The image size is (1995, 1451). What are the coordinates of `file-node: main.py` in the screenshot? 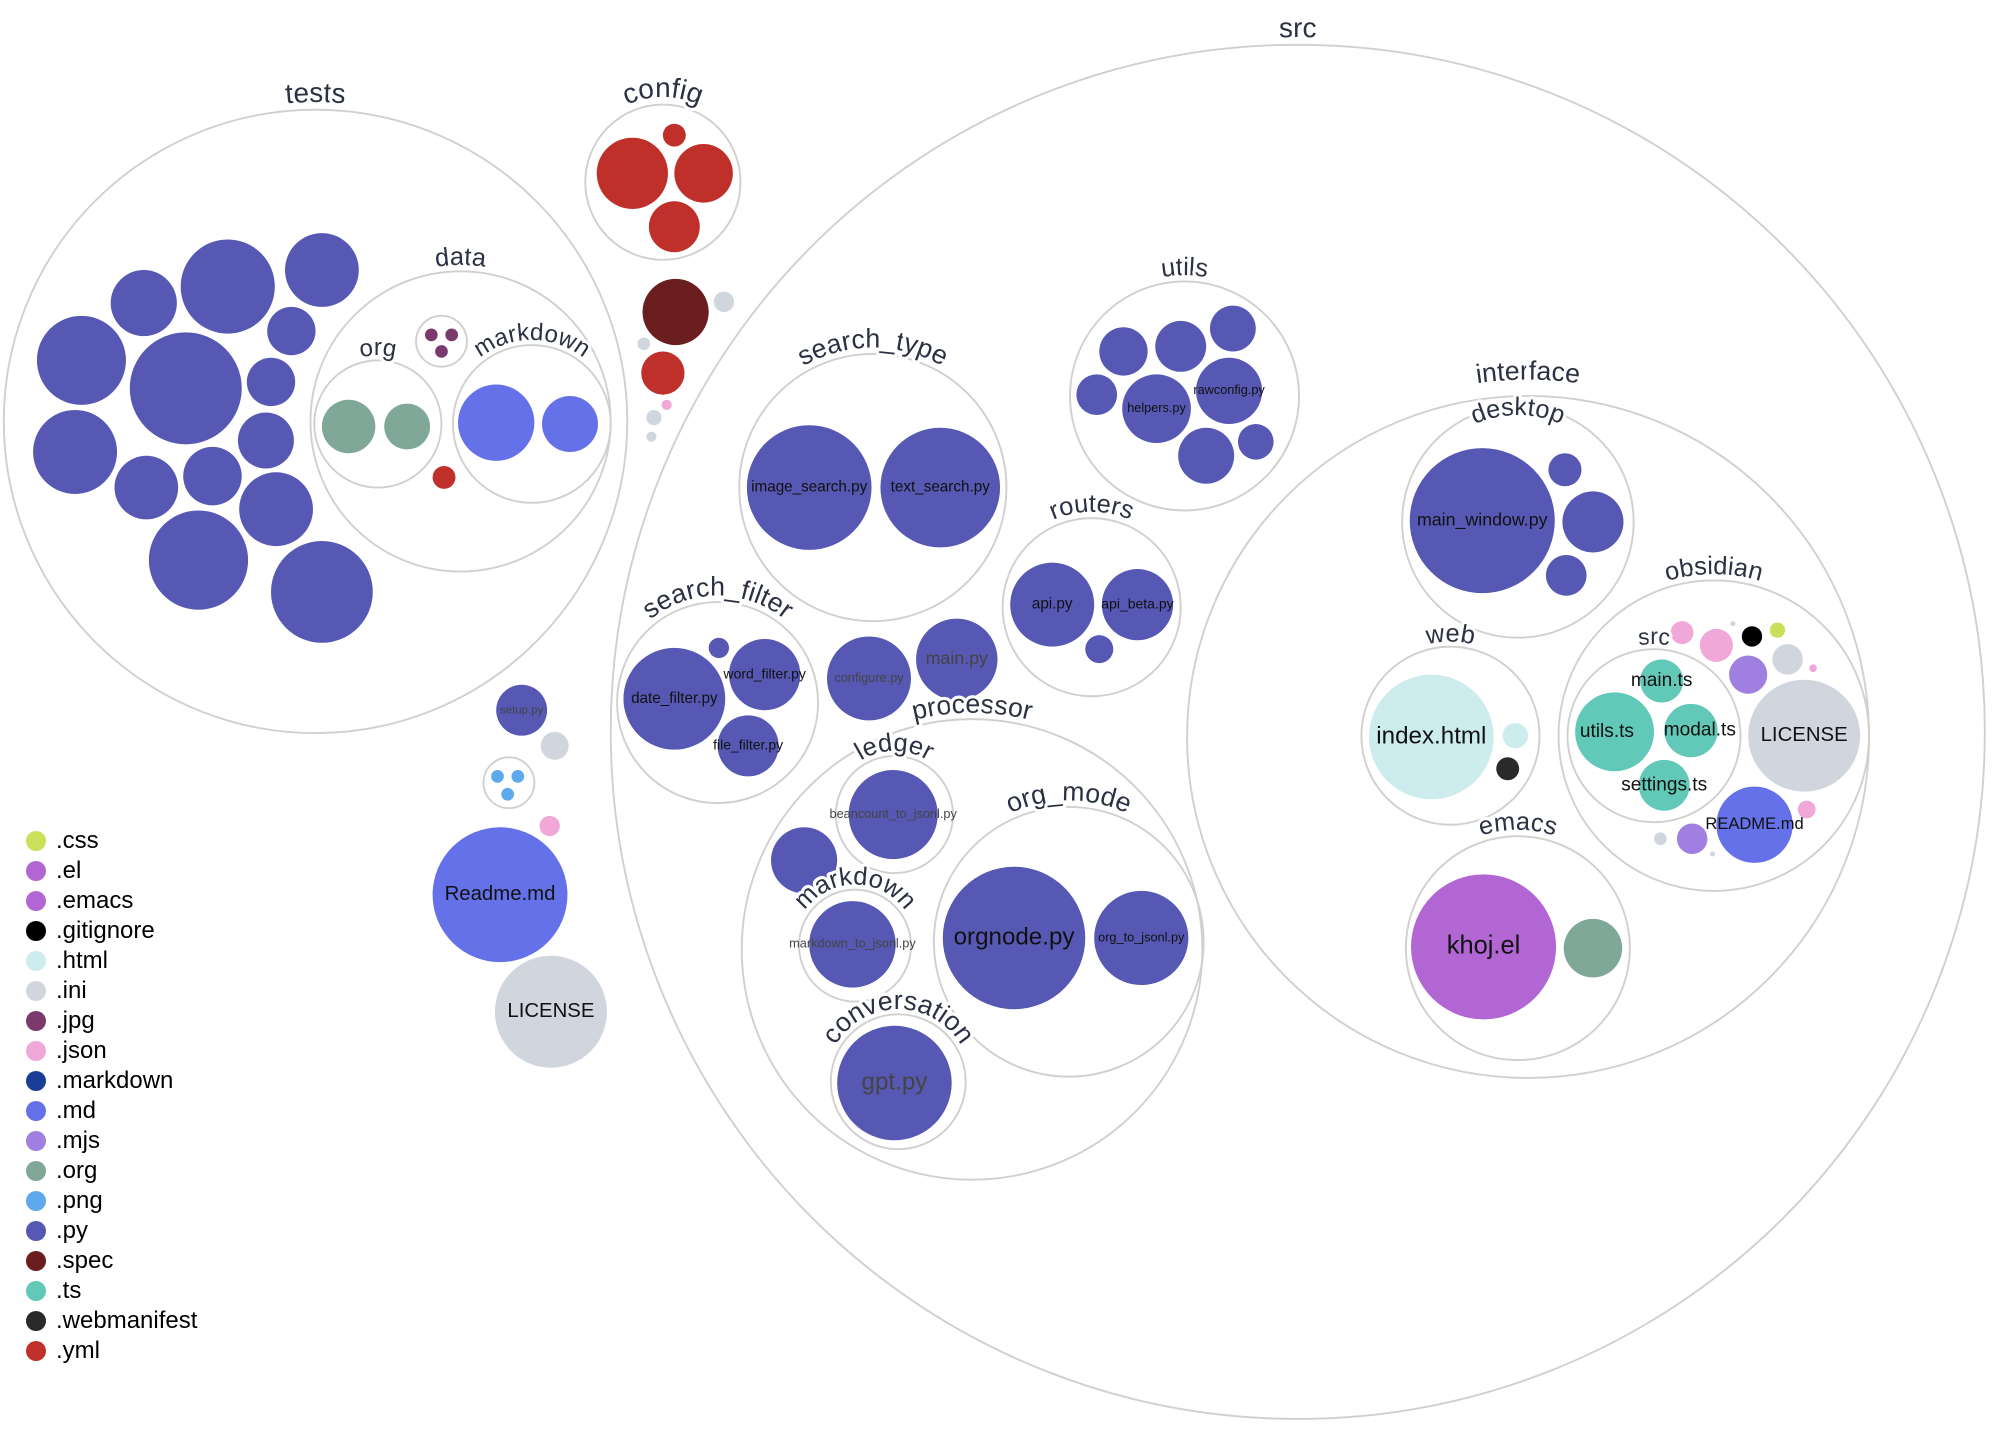 It's located at (957, 659).